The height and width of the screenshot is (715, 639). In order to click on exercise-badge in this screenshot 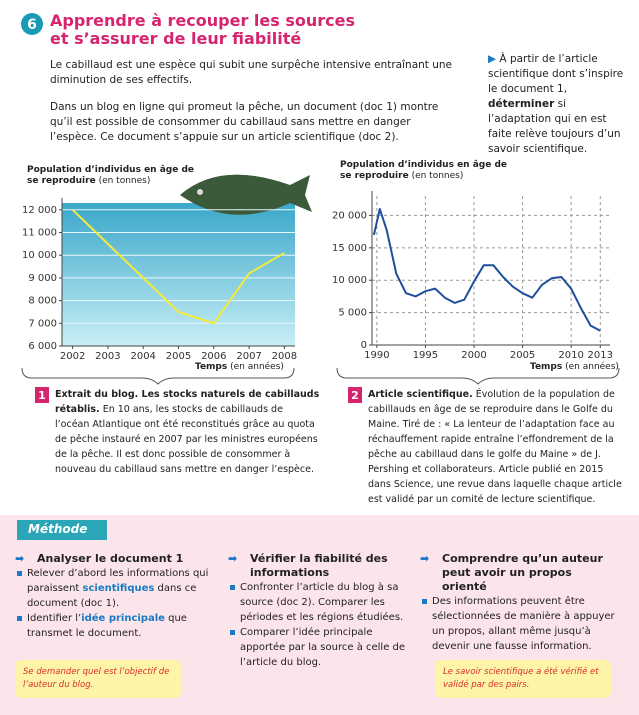, I will do `click(32, 24)`.